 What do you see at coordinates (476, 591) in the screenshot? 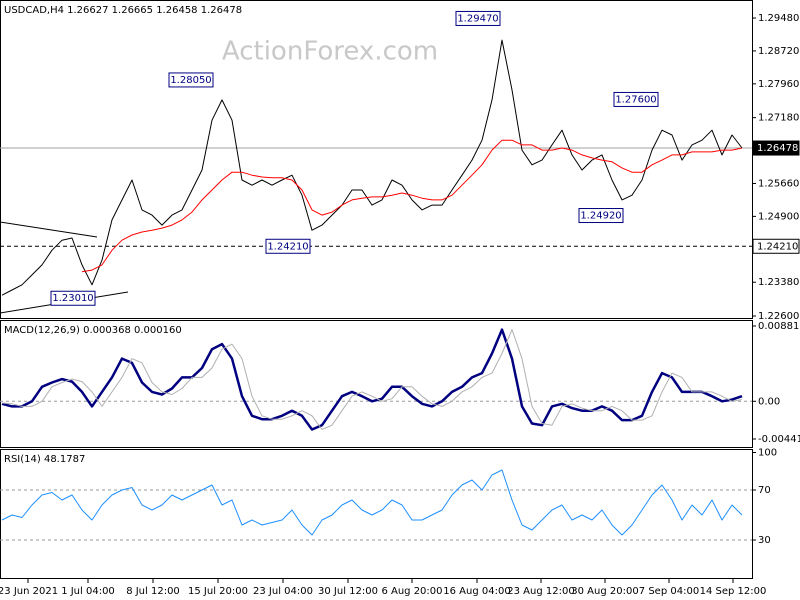
I see `x-tick-label: 16 Aug 04:00` at bounding box center [476, 591].